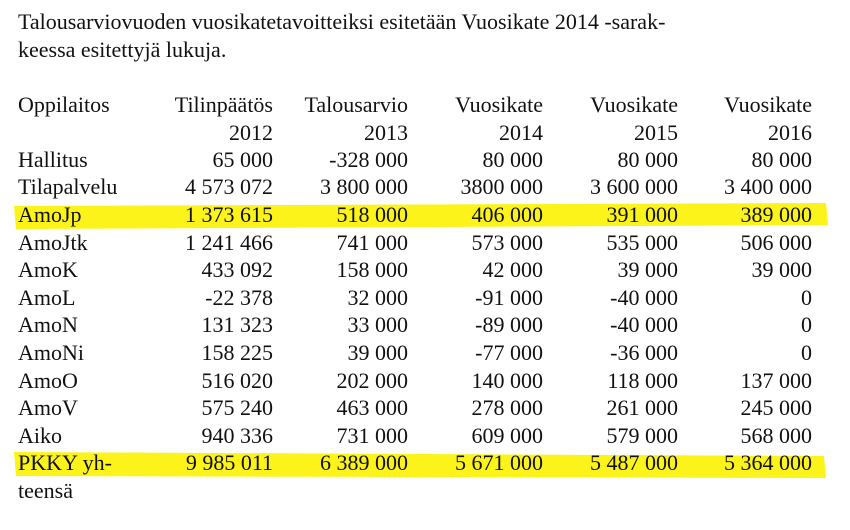 This screenshot has width=850, height=530. What do you see at coordinates (368, 159) in the screenshot?
I see `cell: -328 000` at bounding box center [368, 159].